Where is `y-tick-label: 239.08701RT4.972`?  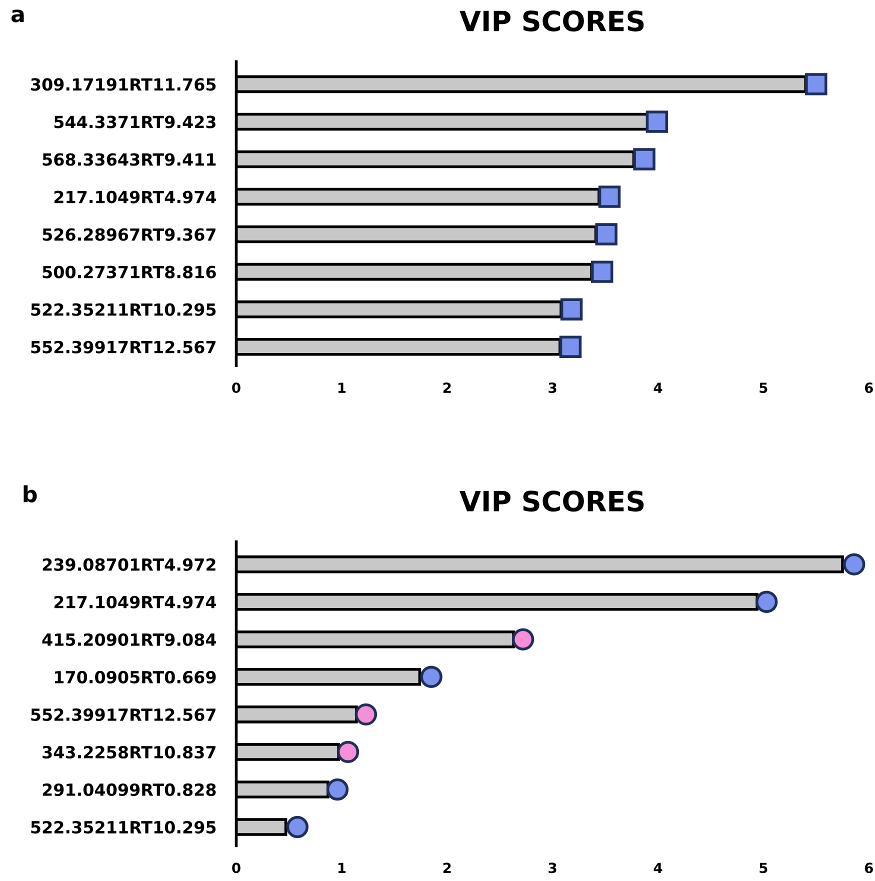
y-tick-label: 239.08701RT4.972 is located at coordinates (129, 564).